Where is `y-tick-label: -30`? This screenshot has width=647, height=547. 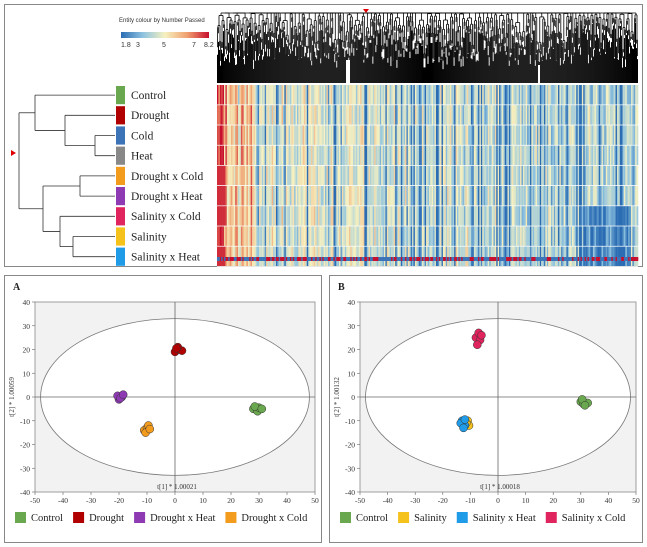
y-tick-label: -30 is located at coordinates (25, 468).